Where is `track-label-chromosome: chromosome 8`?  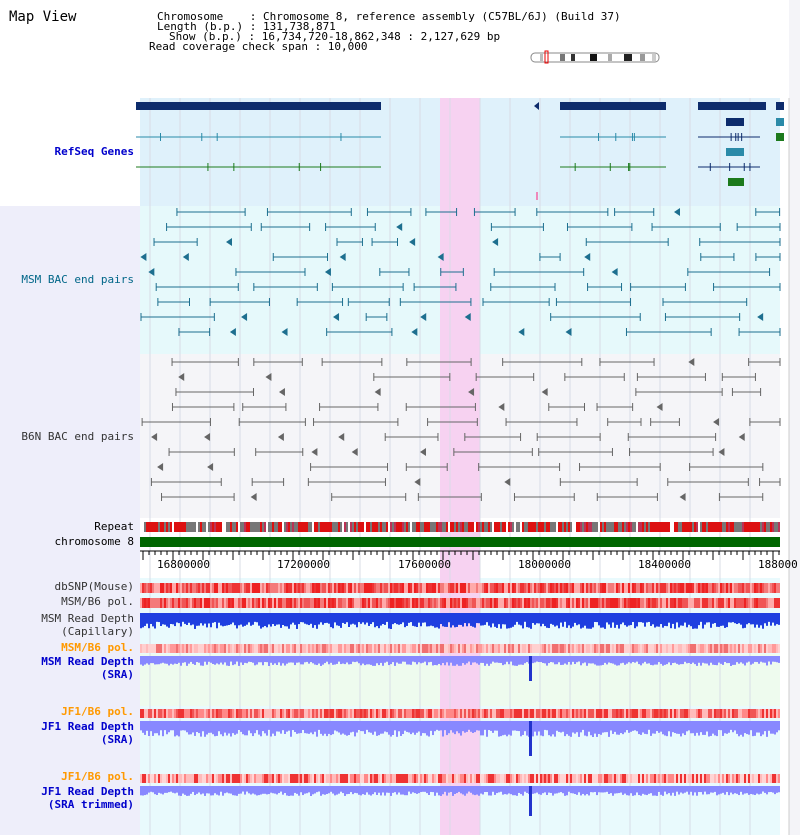
track-label-chromosome: chromosome 8 is located at coordinates (94, 541).